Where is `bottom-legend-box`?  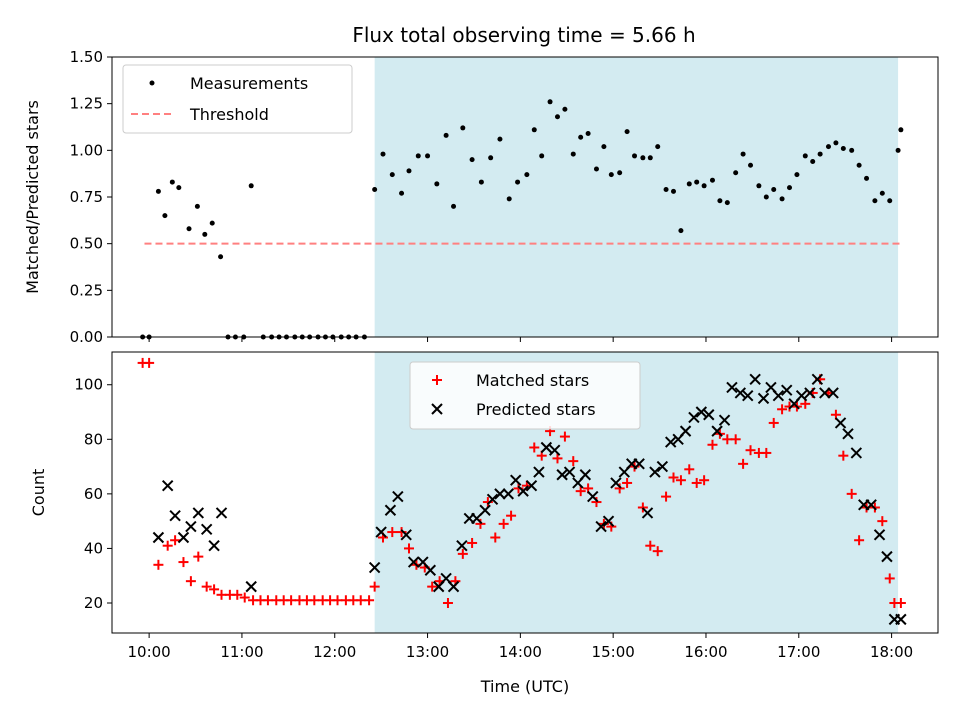
bottom-legend-box is located at coordinates (525, 395).